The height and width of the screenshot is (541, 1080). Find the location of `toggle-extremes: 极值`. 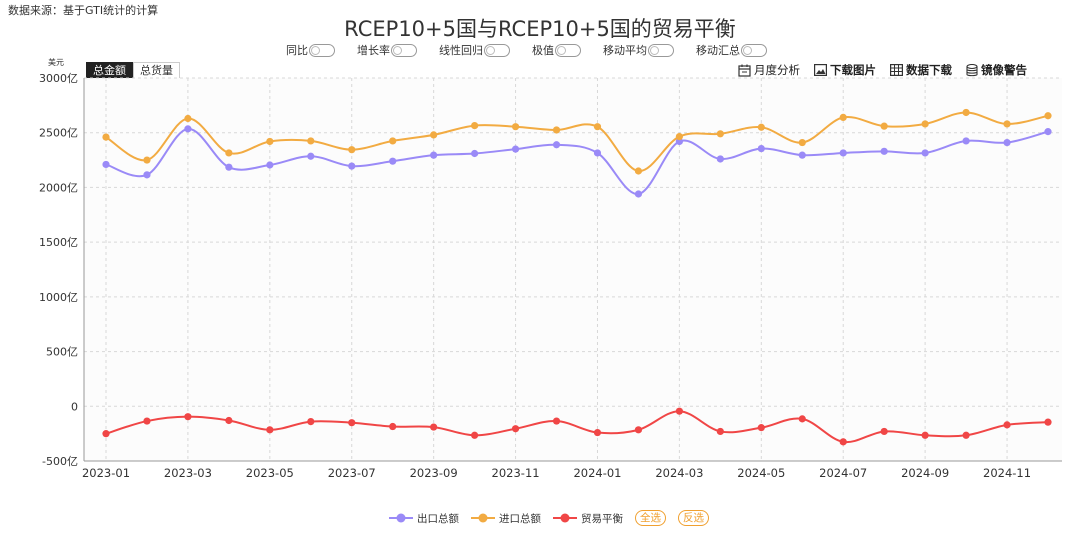

toggle-extremes: 极值 is located at coordinates (556, 50).